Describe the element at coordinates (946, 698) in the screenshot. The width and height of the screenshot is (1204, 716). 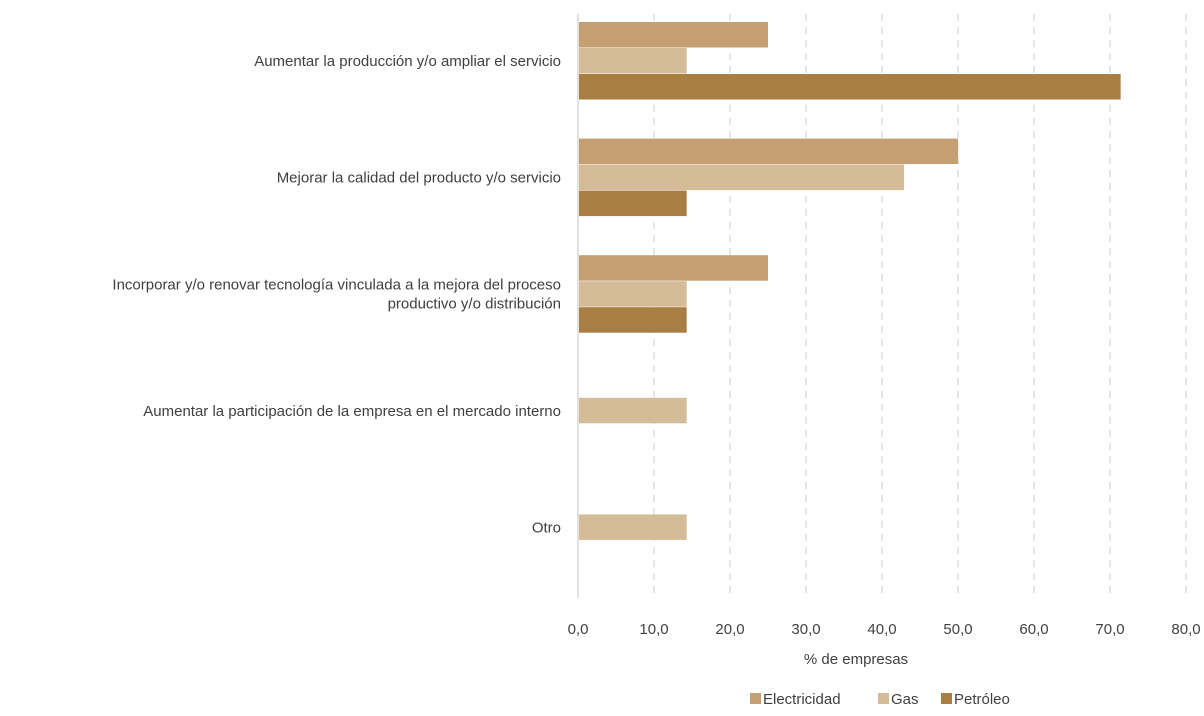
I see `legend-swatch-petróleo` at that location.